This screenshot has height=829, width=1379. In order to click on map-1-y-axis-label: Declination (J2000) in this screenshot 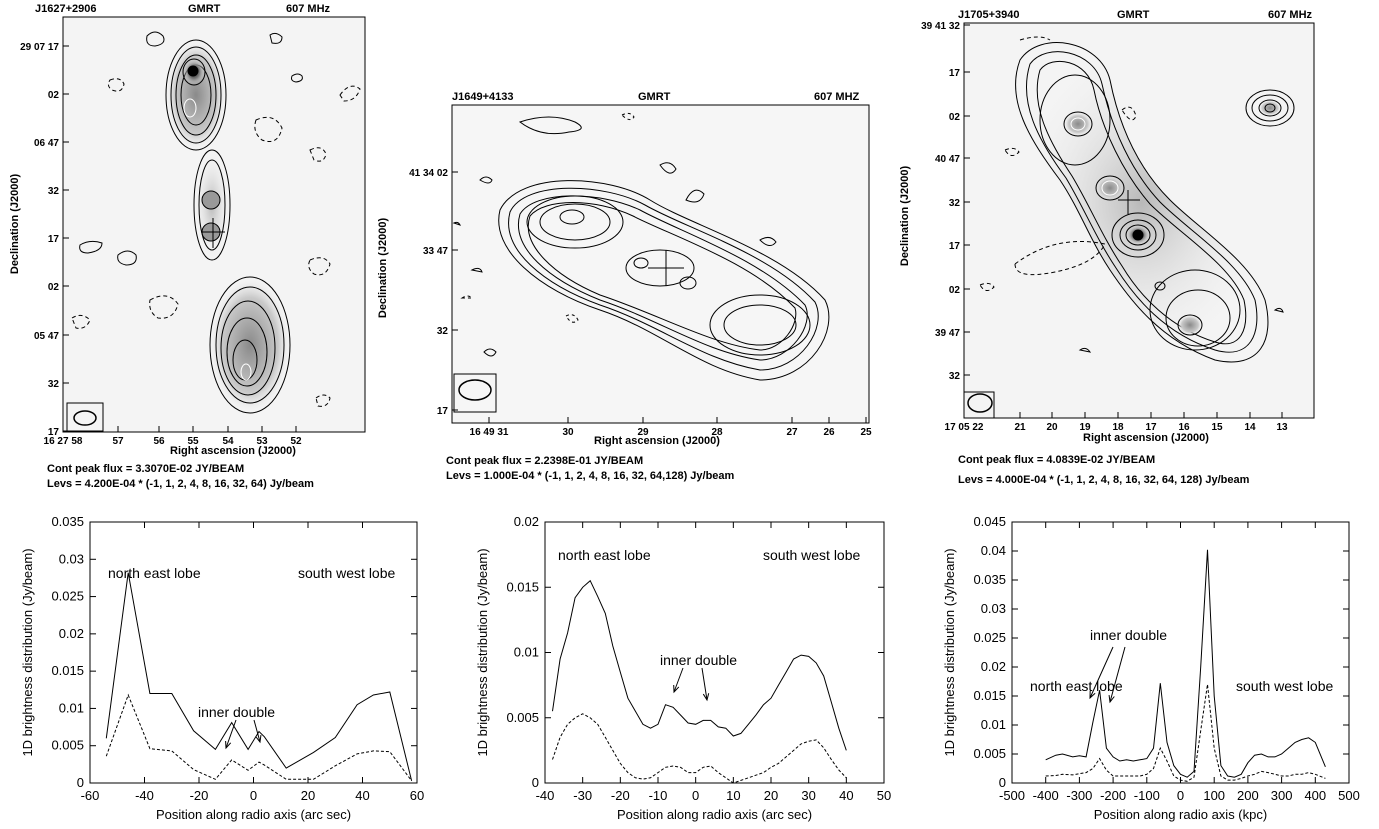, I will do `click(15, 224)`.